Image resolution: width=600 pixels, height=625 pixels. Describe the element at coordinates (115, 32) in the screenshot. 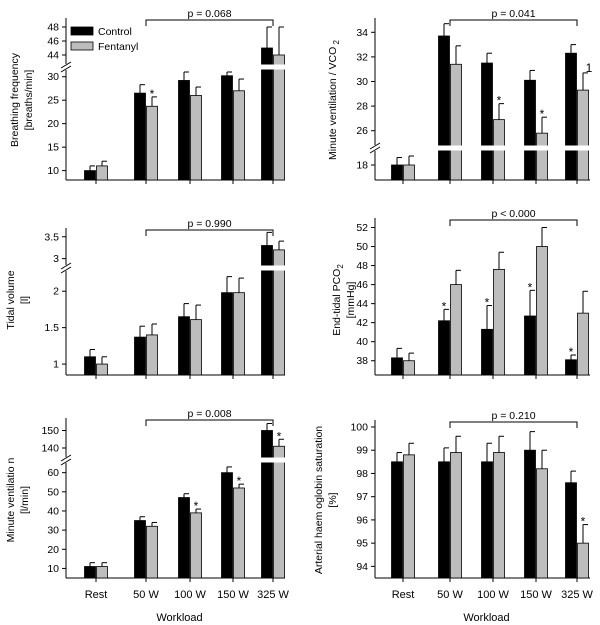

I see `legend-label-control: Control` at that location.